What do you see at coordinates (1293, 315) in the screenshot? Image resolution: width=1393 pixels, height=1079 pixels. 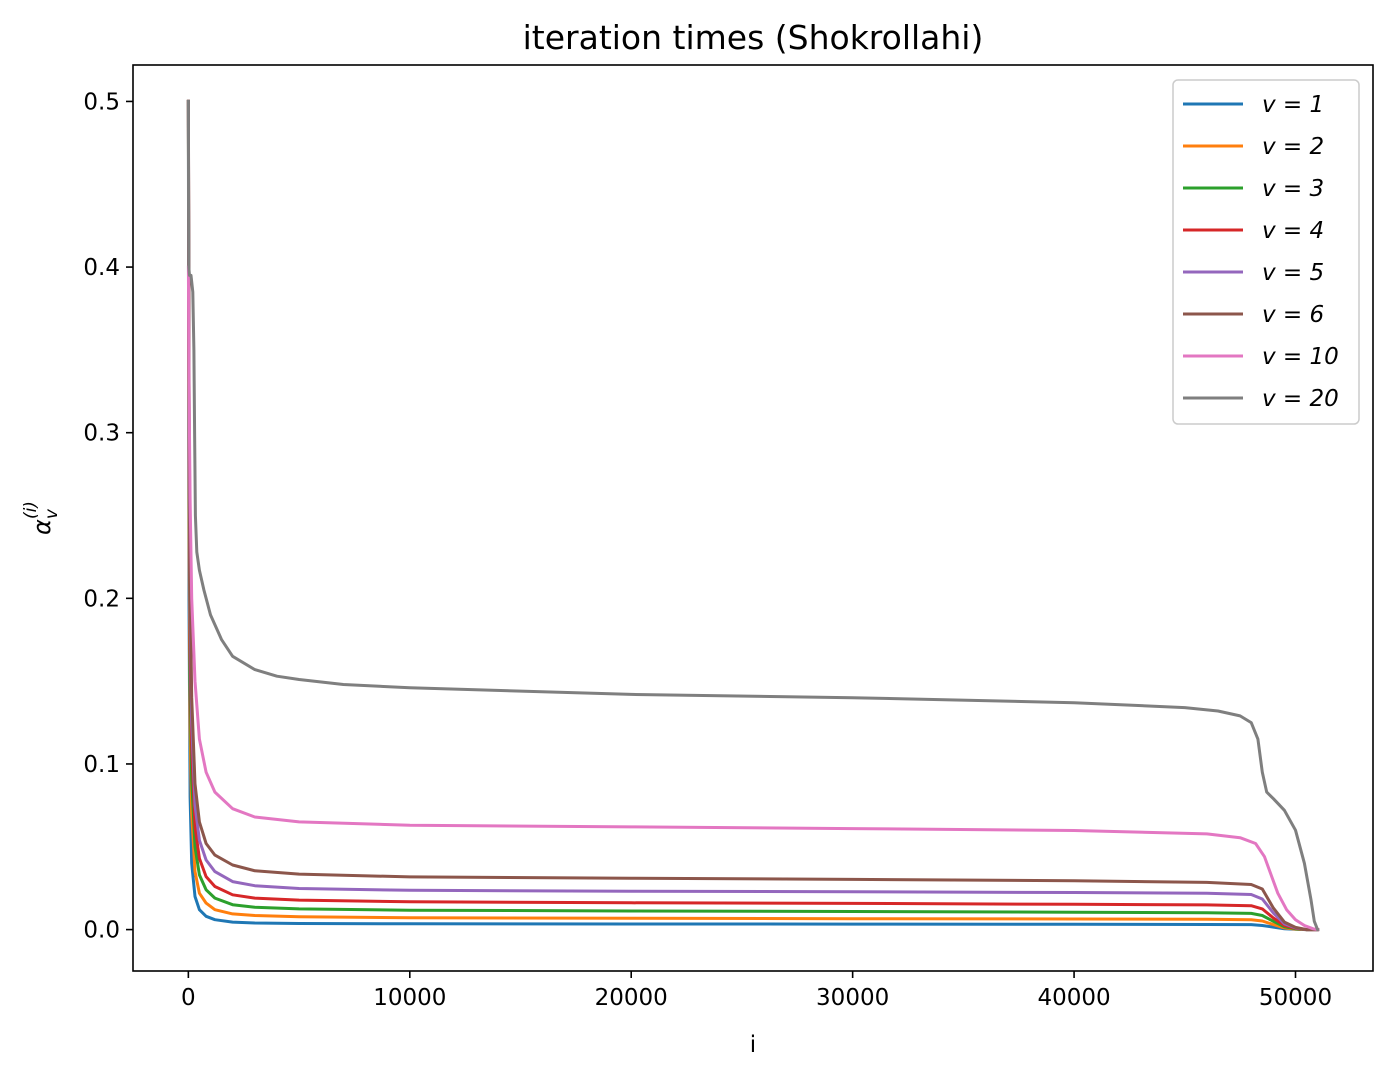 I see `legend-label: v = 6` at bounding box center [1293, 315].